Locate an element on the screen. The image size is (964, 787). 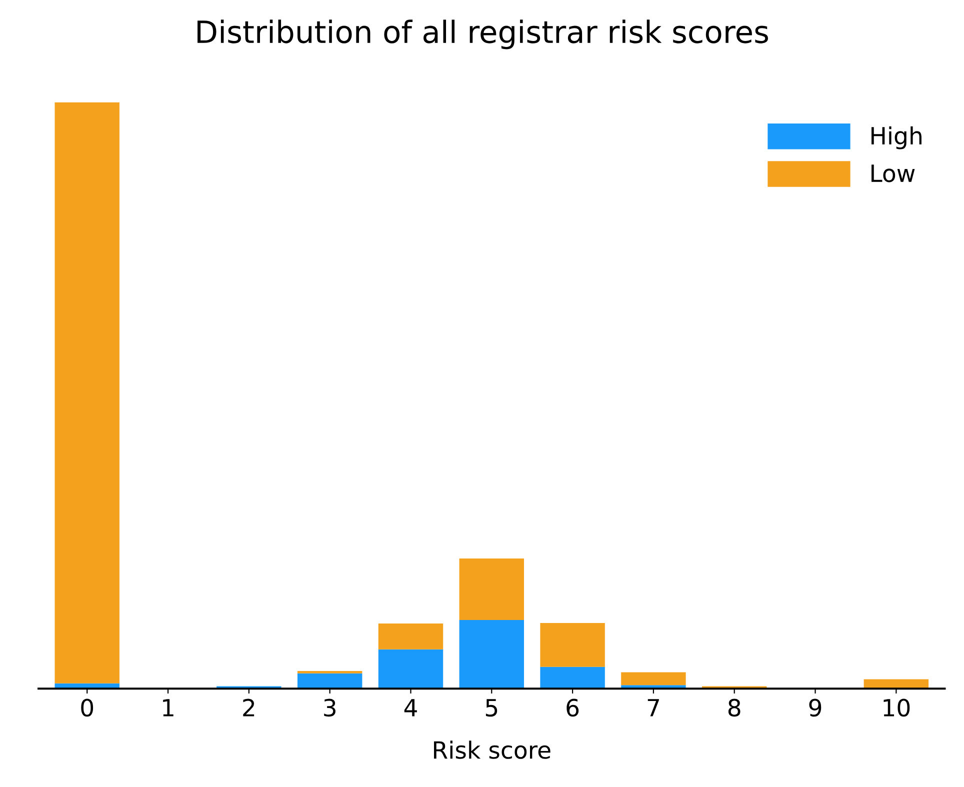
chart-title: Distribution of all registrar risk scores is located at coordinates (483, 35).